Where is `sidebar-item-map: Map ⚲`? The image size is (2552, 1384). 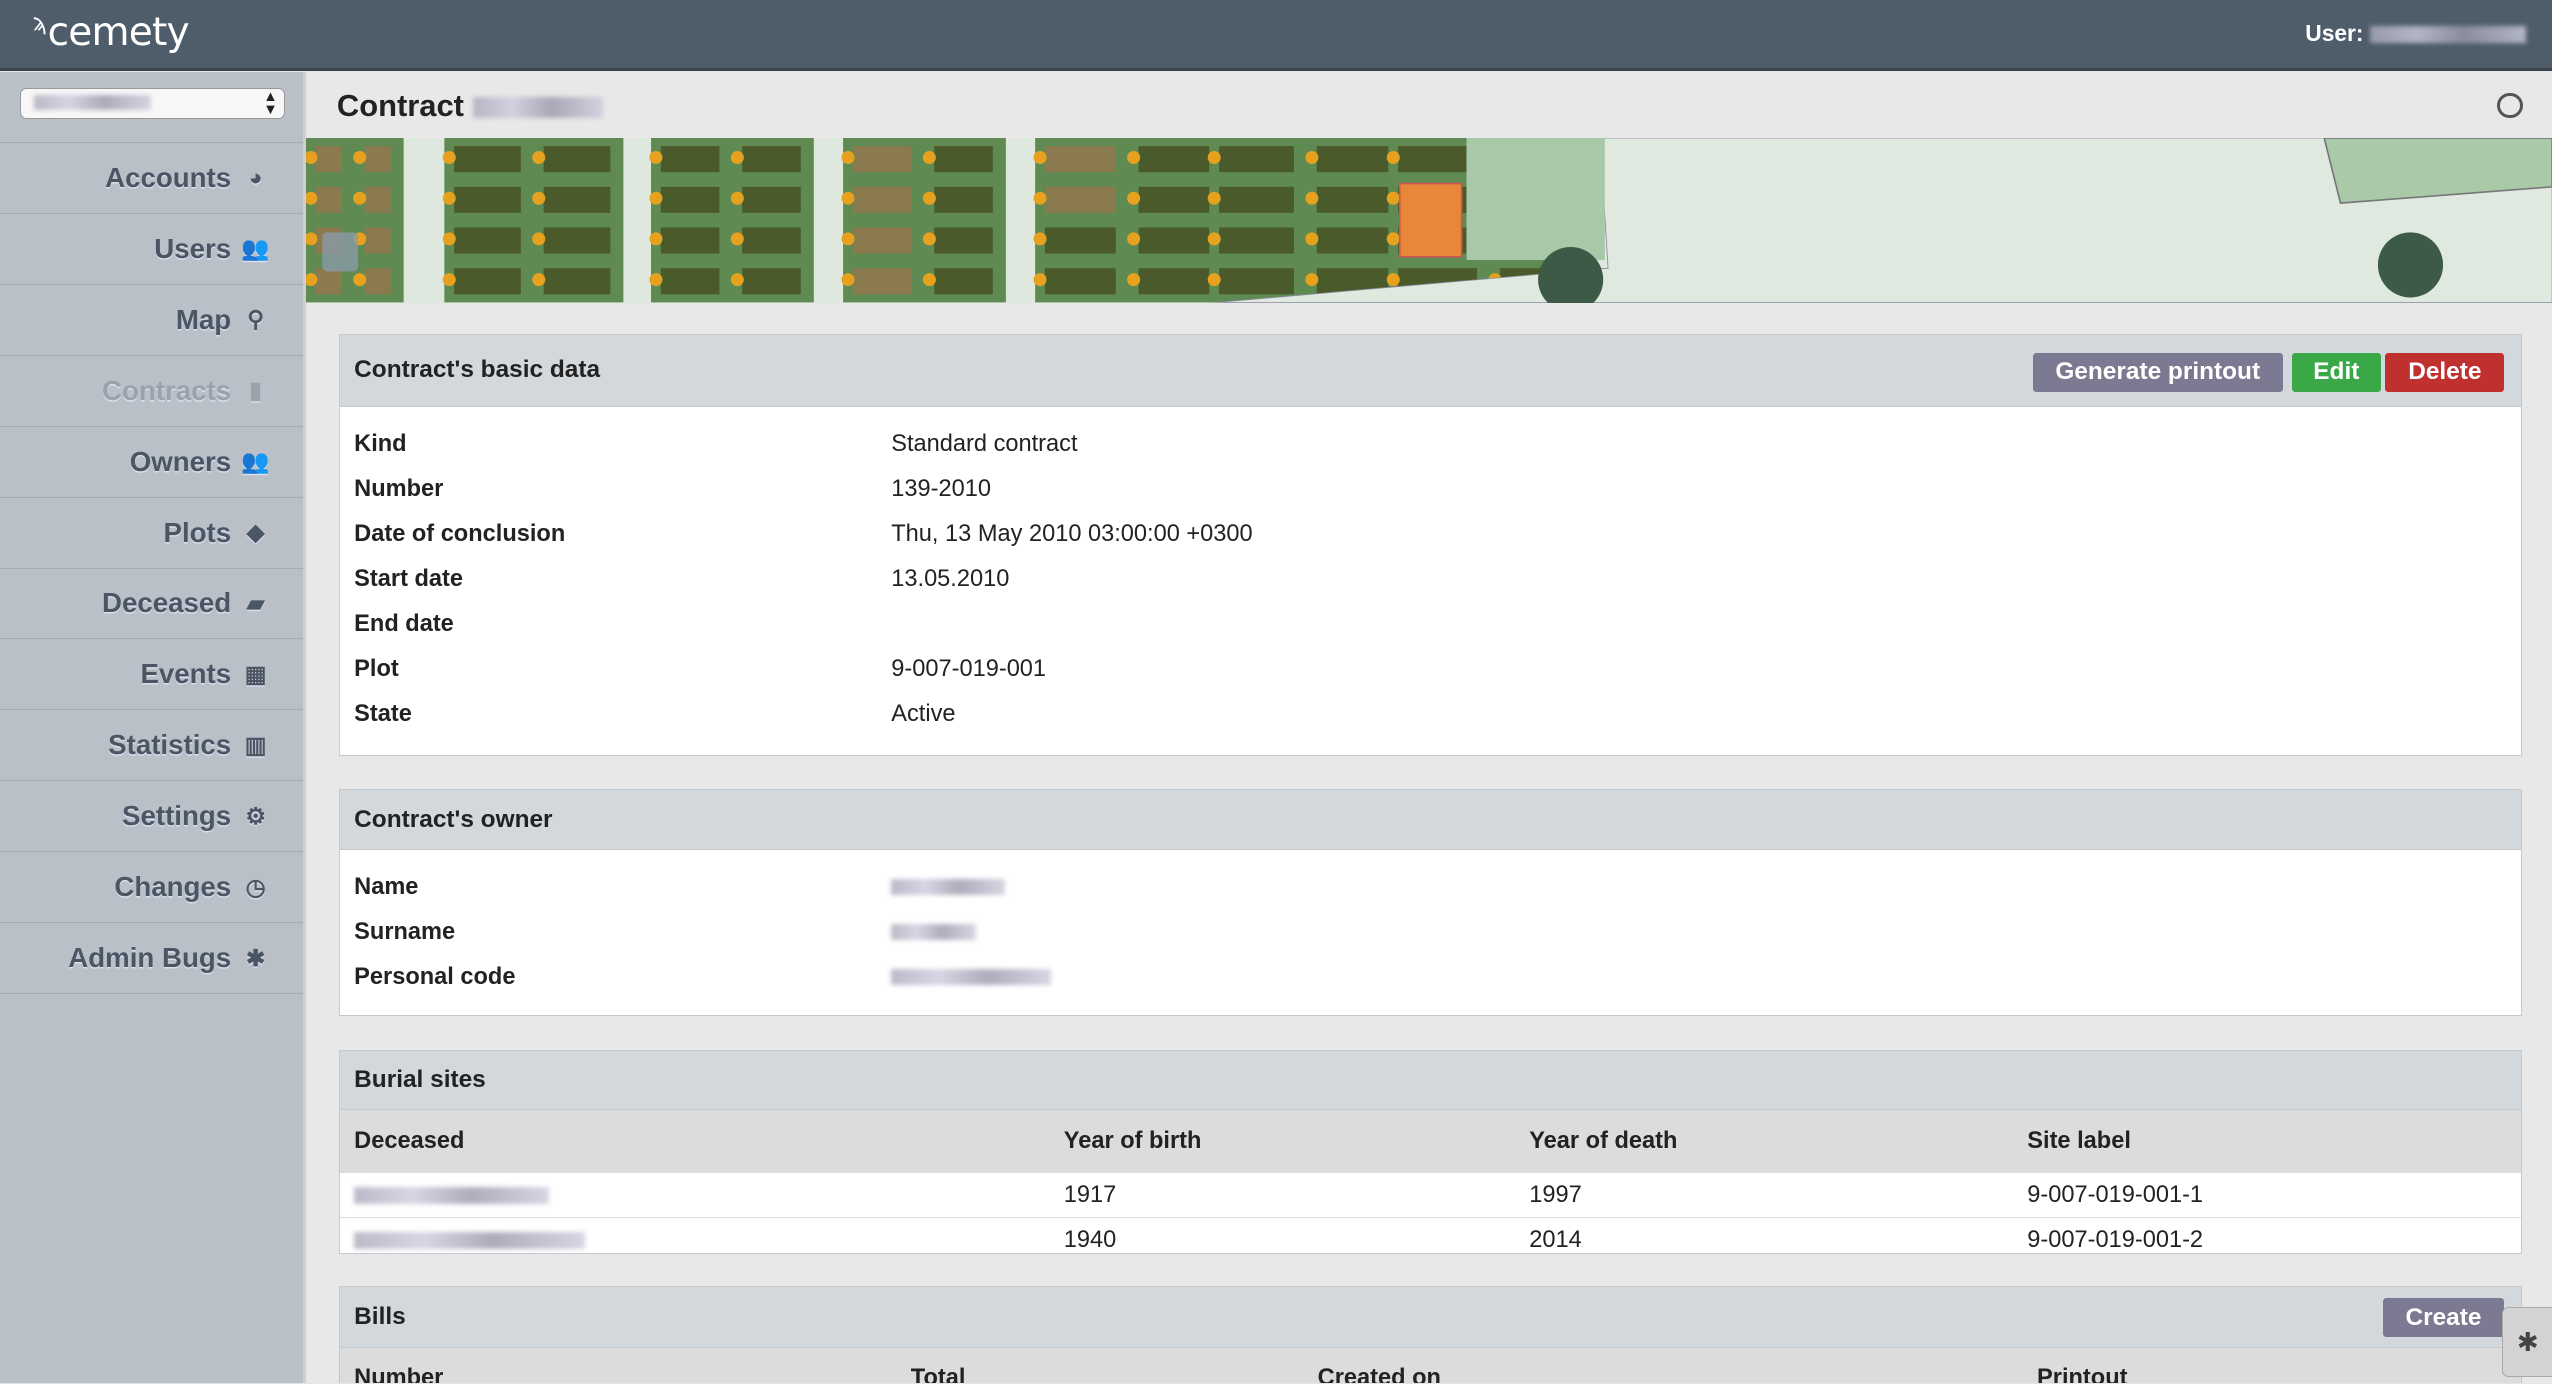
sidebar-item-map: Map ⚲ is located at coordinates (151, 319).